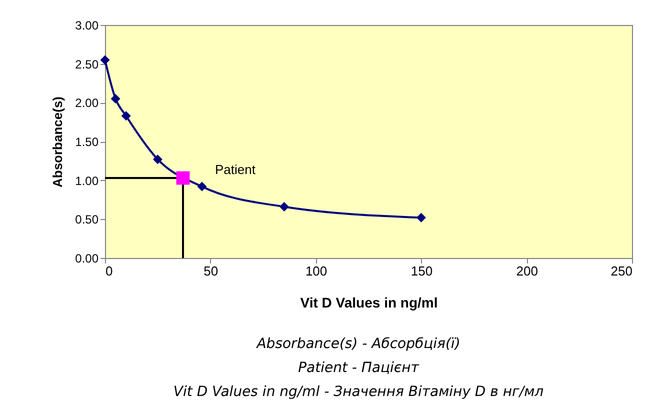 Image resolution: width=653 pixels, height=407 pixels. Describe the element at coordinates (358, 344) in the screenshot. I see `text: Absorbance(s) - Абсорбція(ї)` at that location.